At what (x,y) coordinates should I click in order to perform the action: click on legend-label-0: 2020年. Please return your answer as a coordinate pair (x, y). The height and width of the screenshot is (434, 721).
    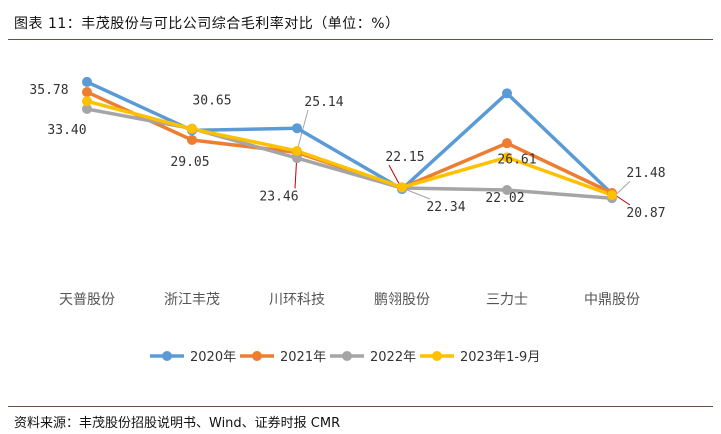
    Looking at the image, I should click on (213, 357).